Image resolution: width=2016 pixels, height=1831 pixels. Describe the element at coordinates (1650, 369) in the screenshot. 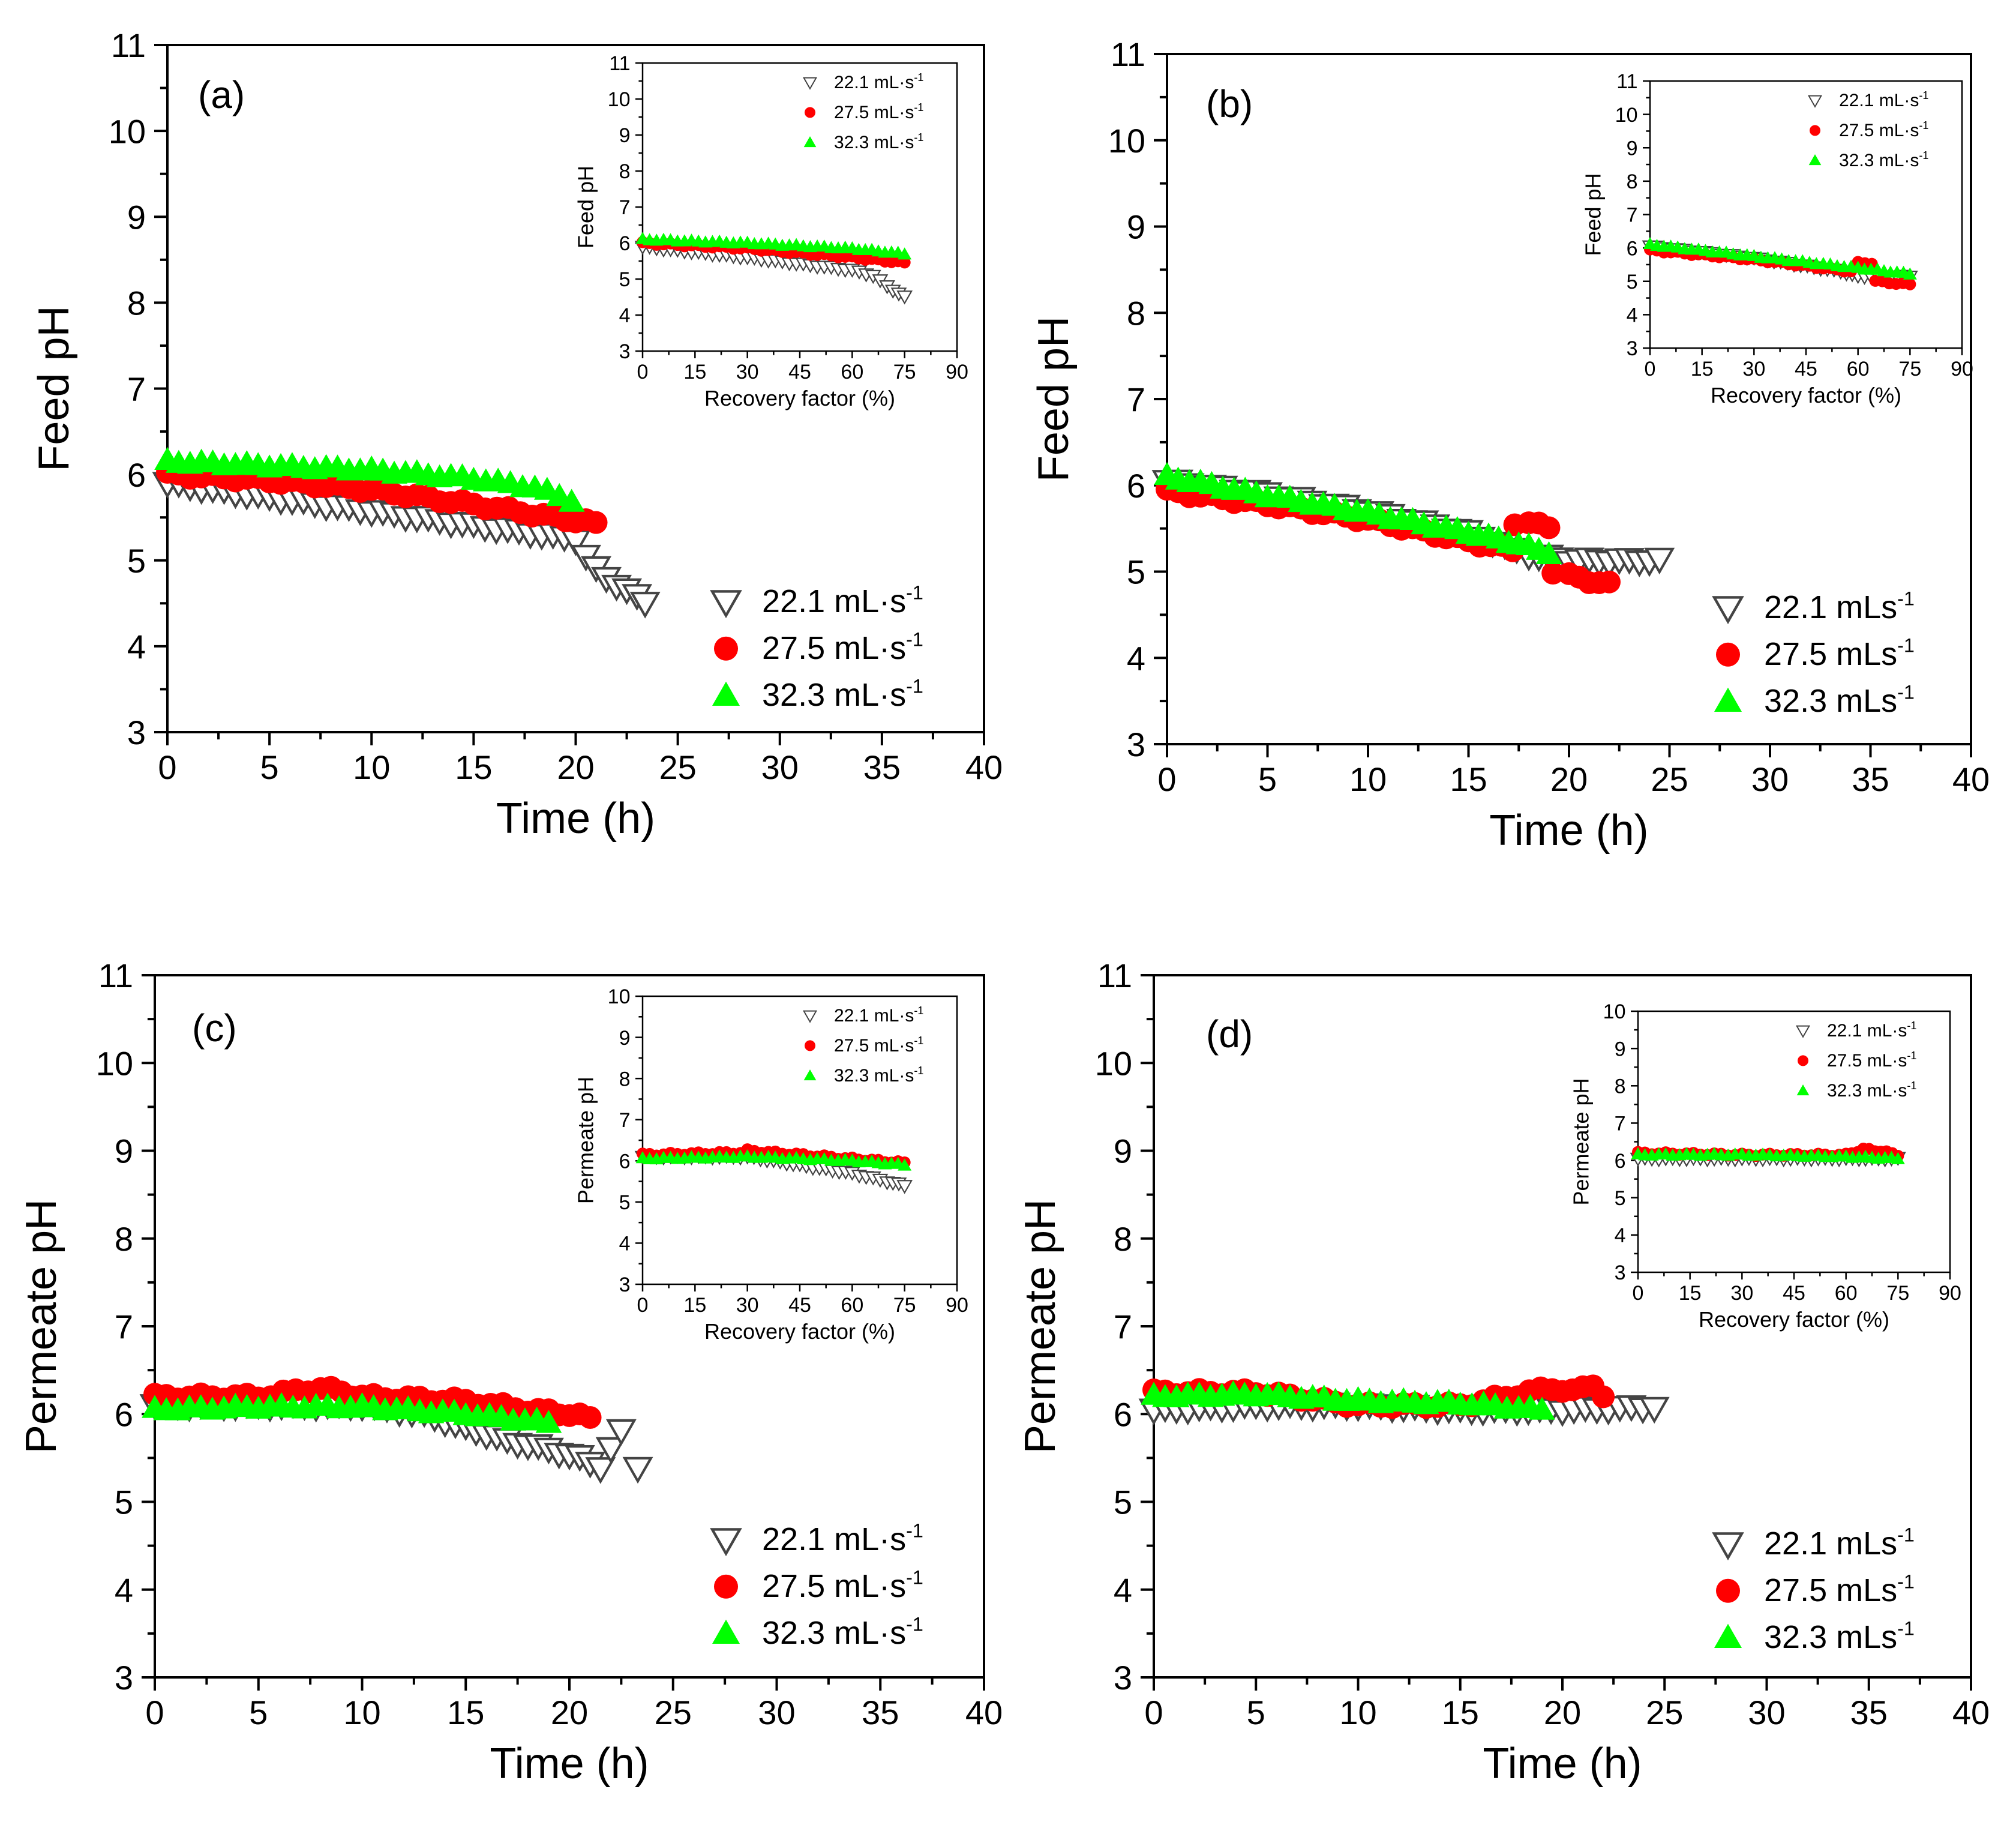

I see `panel-b-inset-xtick-label: 0` at that location.